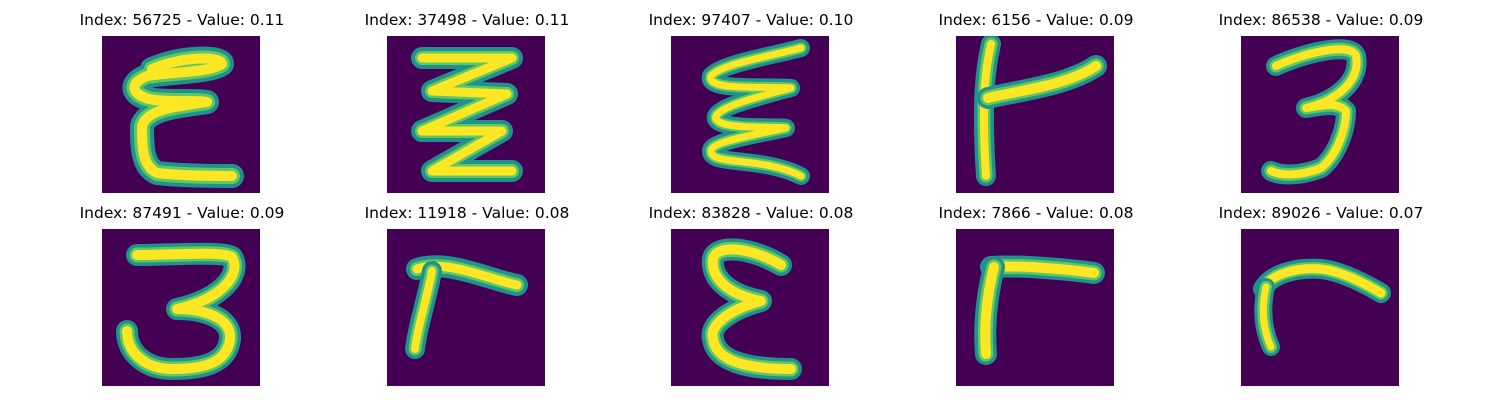  Describe the element at coordinates (467, 20) in the screenshot. I see `panel-title: Index: 37498 - Value: 0.11` at that location.